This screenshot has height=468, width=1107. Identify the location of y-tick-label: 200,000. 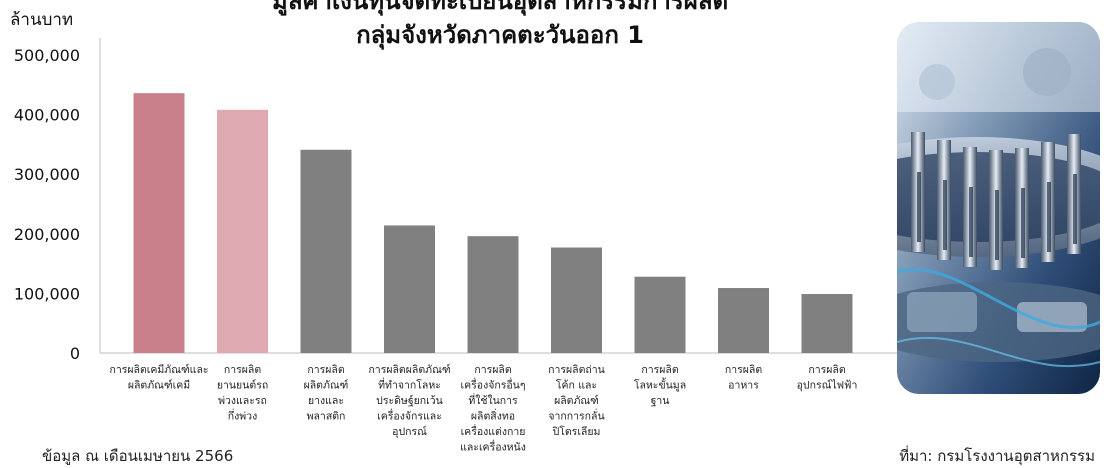
(47, 234).